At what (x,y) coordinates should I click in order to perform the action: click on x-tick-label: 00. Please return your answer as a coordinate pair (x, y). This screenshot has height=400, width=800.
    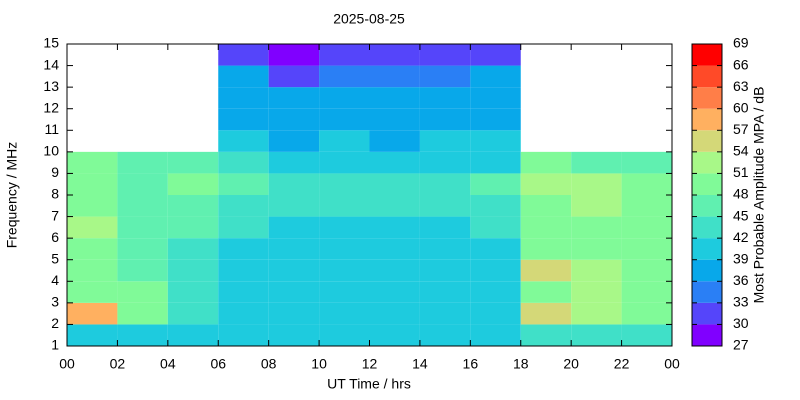
    Looking at the image, I should click on (67, 364).